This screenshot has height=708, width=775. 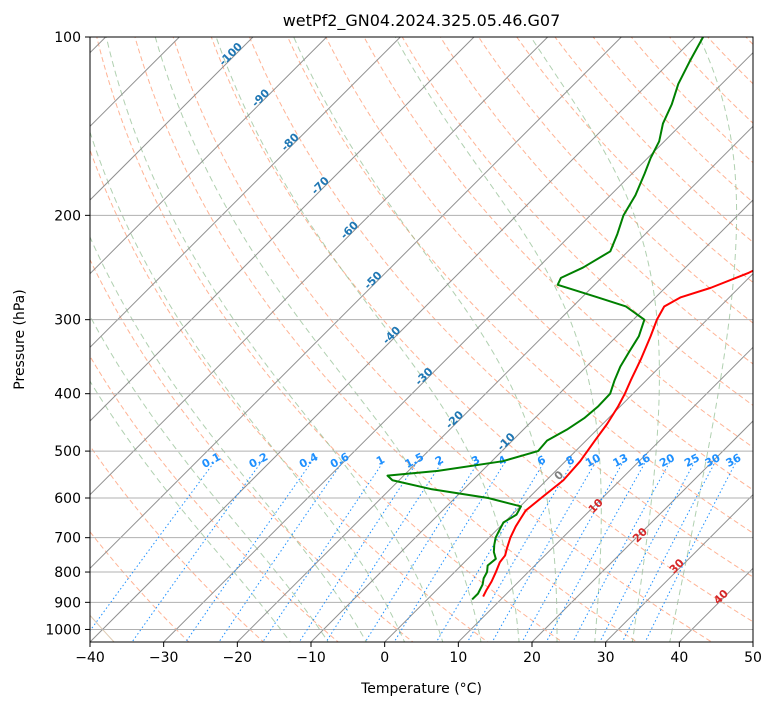 I want to click on dry-adiabat-label: -90, so click(x=260, y=97).